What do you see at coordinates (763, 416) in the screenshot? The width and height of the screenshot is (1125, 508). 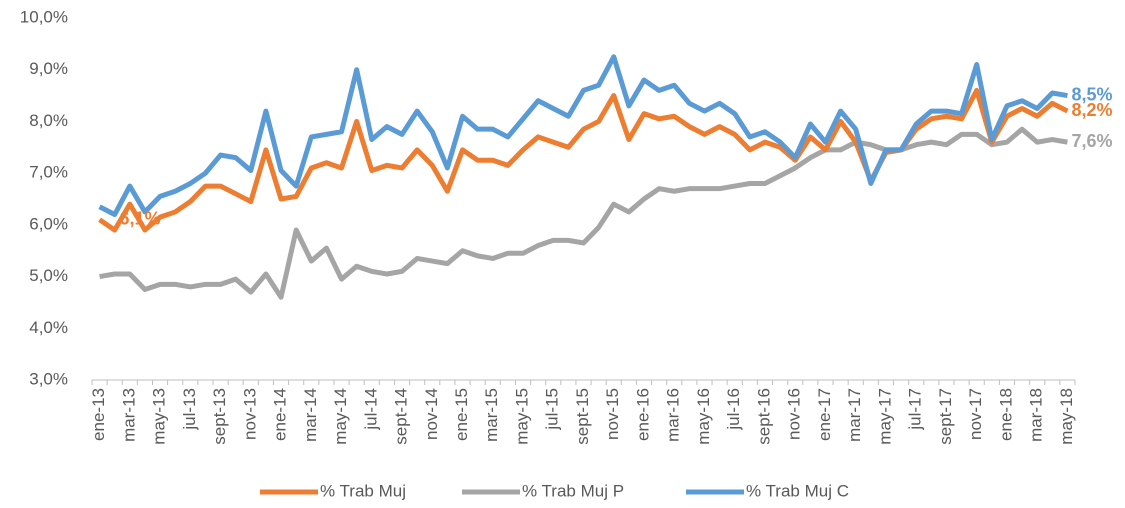 I see `x-tick-label: sept-16` at bounding box center [763, 416].